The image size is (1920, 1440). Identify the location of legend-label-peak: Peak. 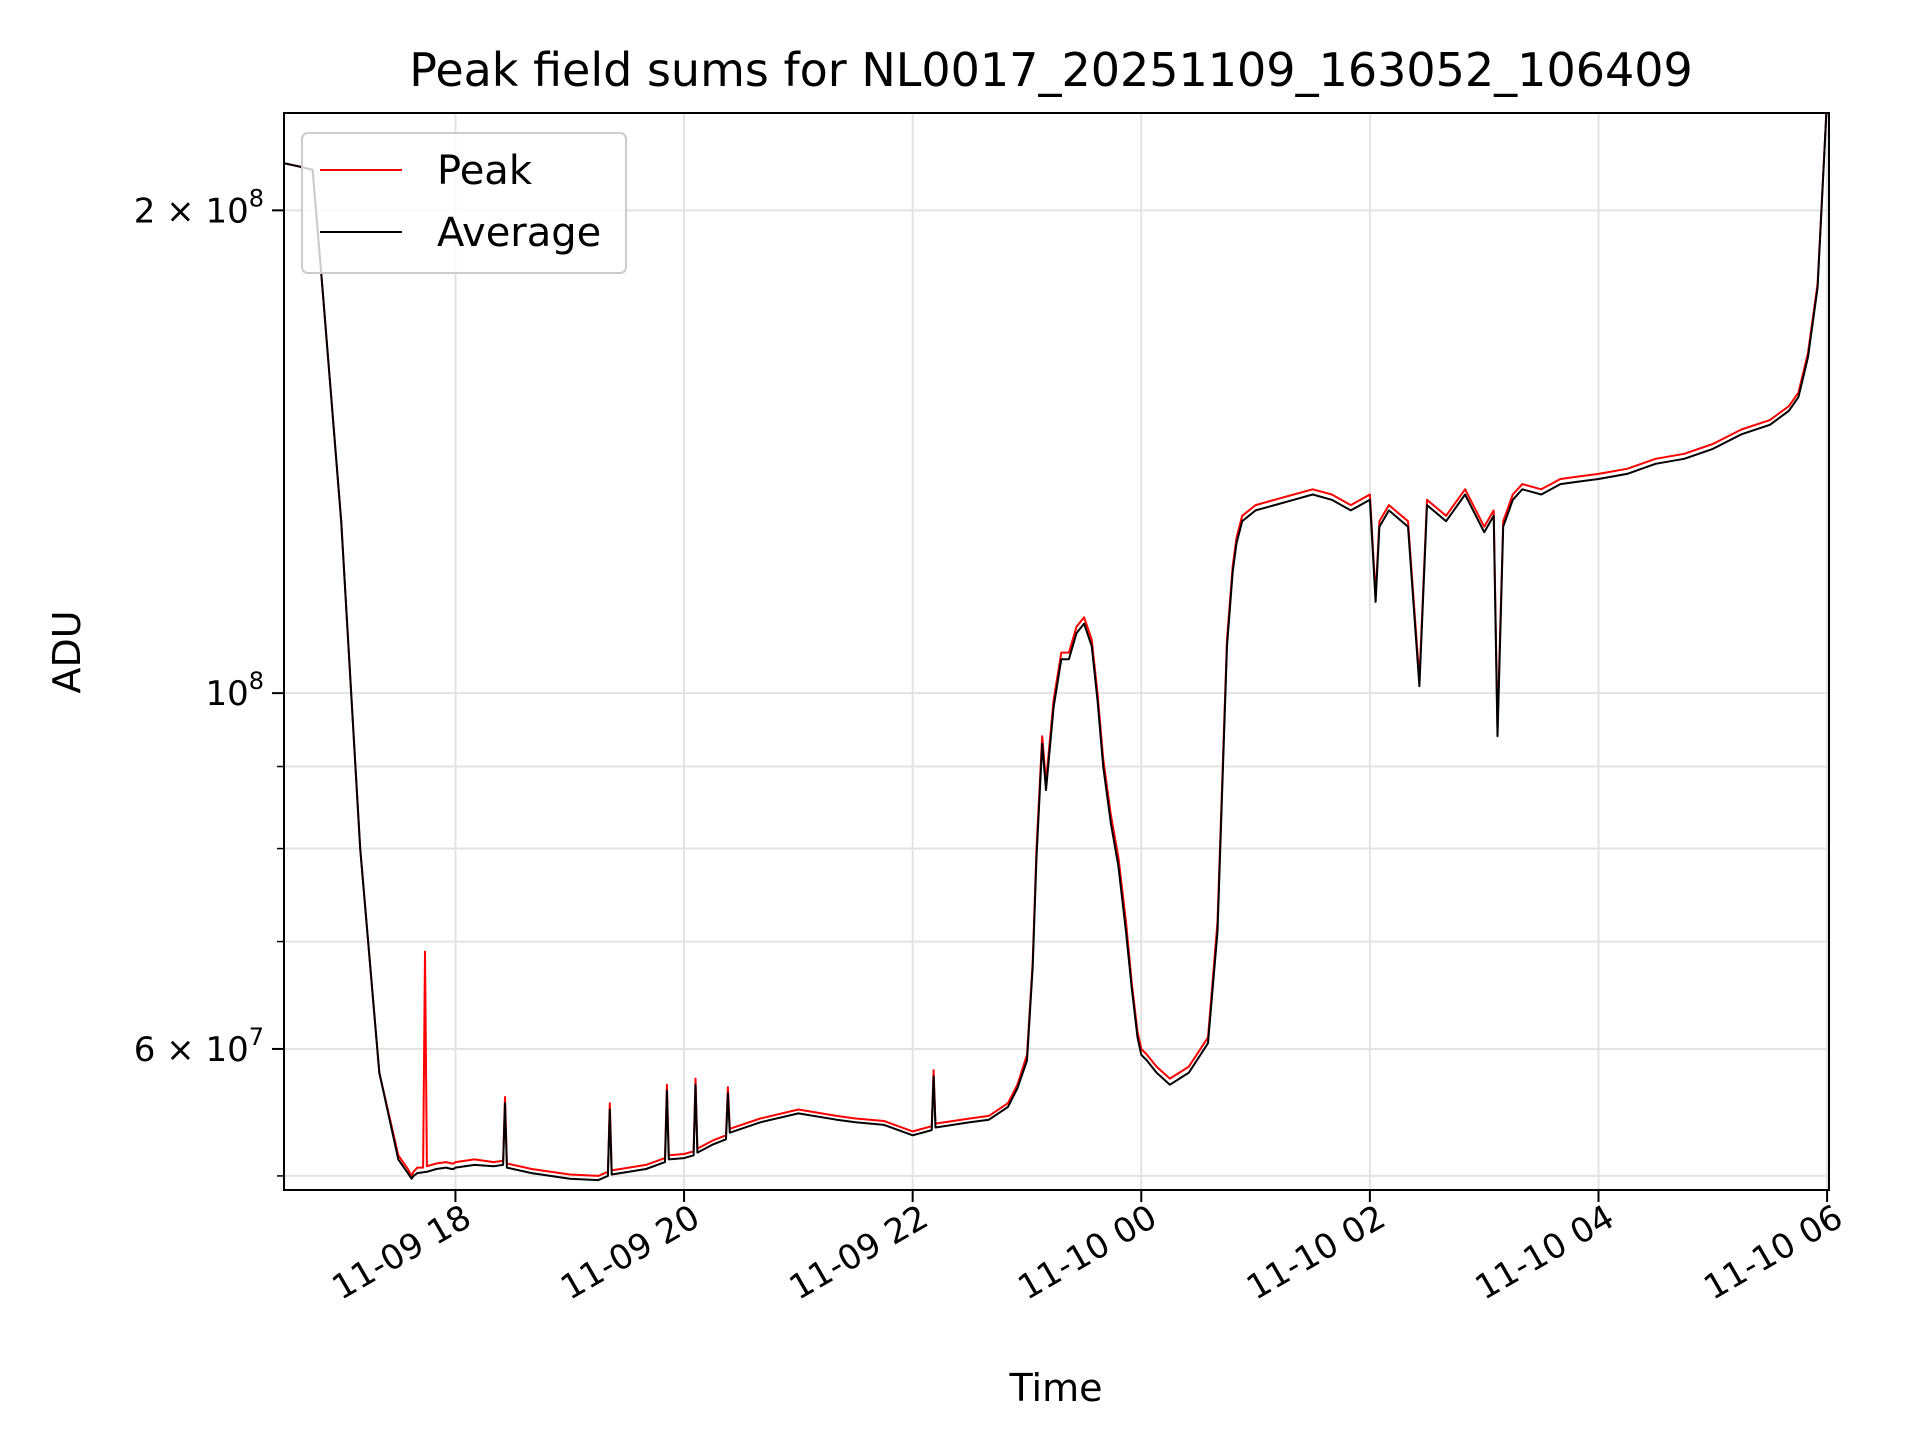
(485, 171).